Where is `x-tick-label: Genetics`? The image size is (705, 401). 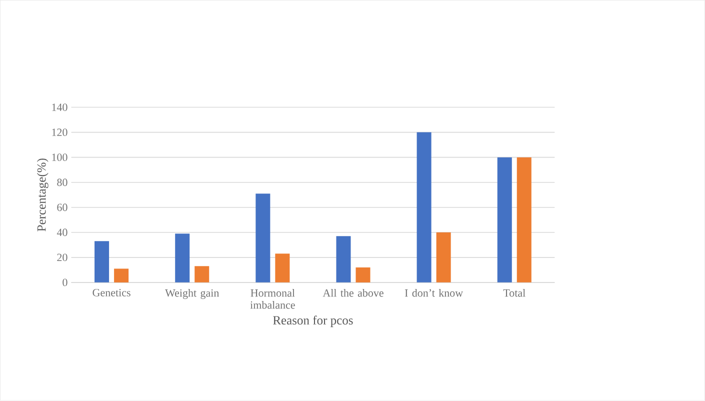 x-tick-label: Genetics is located at coordinates (111, 292).